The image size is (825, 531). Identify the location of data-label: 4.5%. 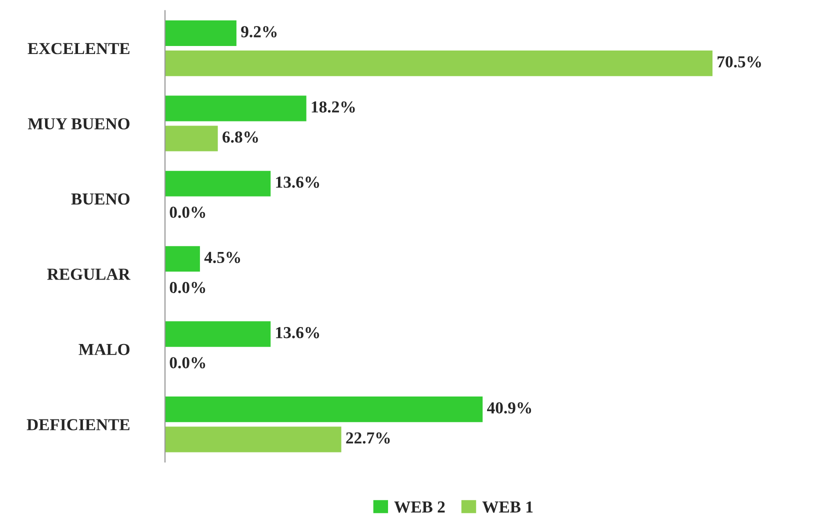
(222, 258).